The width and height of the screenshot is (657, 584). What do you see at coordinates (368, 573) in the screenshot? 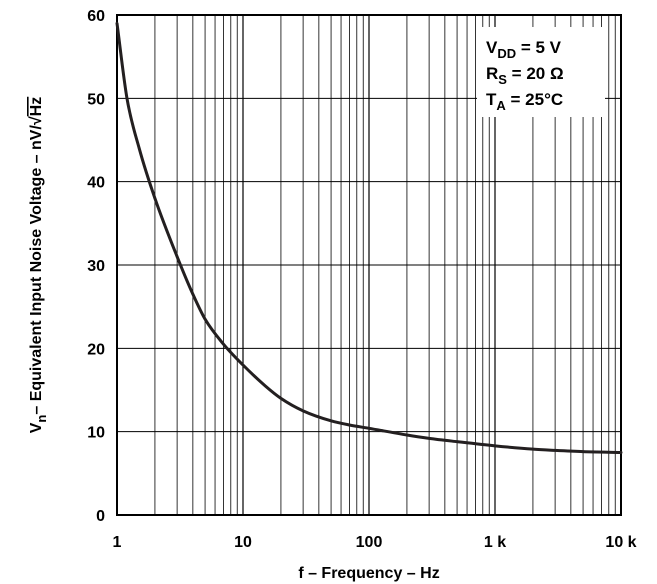
I see `x-axis-label: f – Frequency – Hz` at bounding box center [368, 573].